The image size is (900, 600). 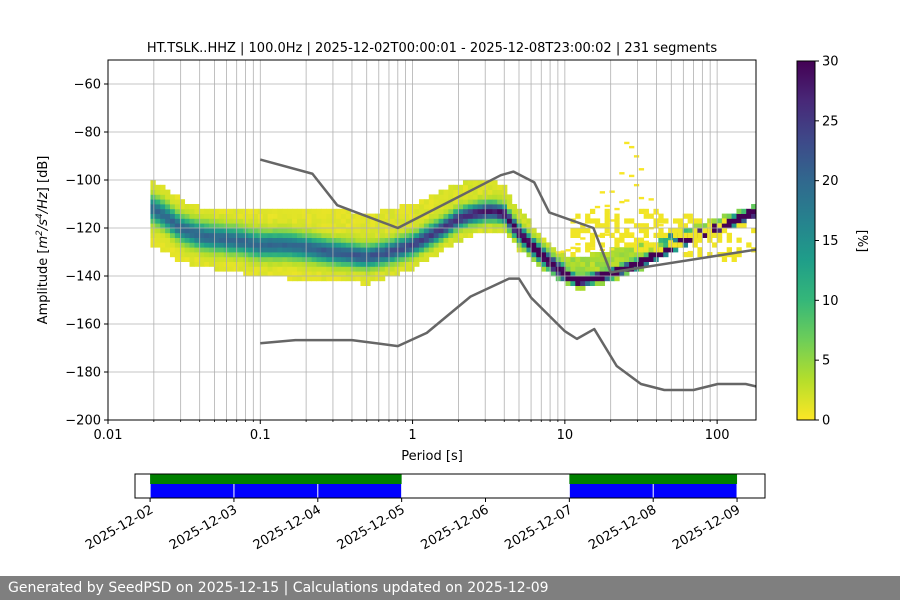 I want to click on segment-bar, so click(x=360, y=491).